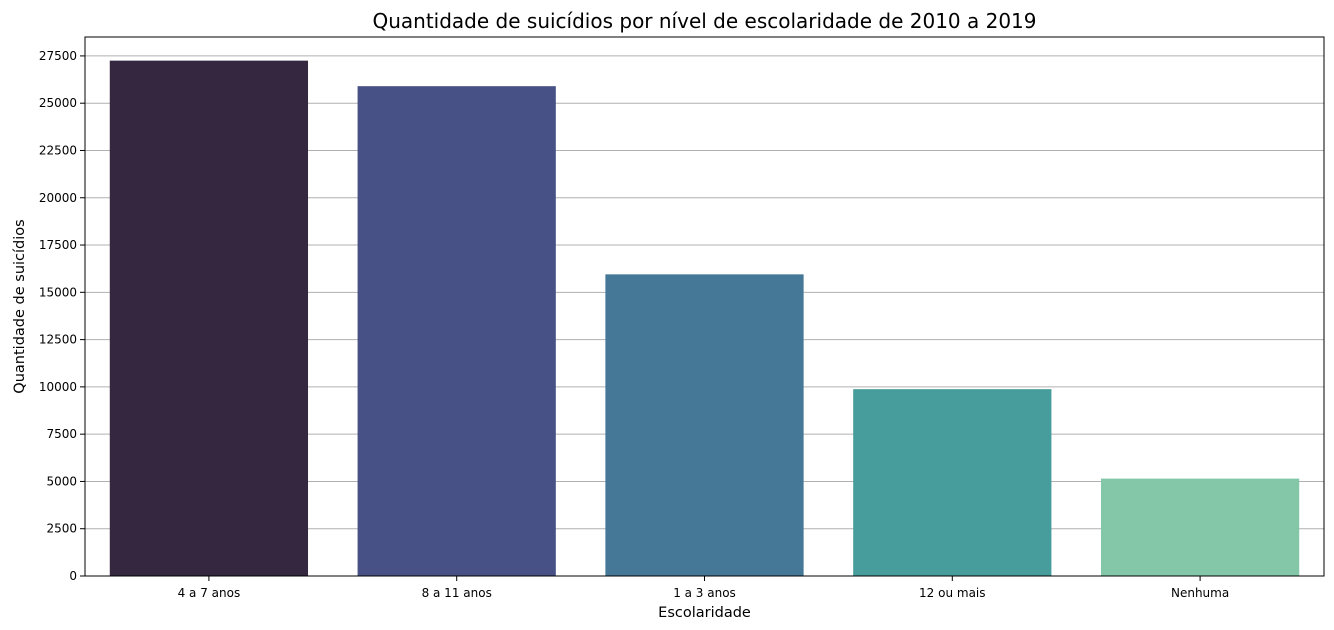 The width and height of the screenshot is (1334, 630). What do you see at coordinates (20, 306) in the screenshot?
I see `y-axis-label: Quantidade de suicídios` at bounding box center [20, 306].